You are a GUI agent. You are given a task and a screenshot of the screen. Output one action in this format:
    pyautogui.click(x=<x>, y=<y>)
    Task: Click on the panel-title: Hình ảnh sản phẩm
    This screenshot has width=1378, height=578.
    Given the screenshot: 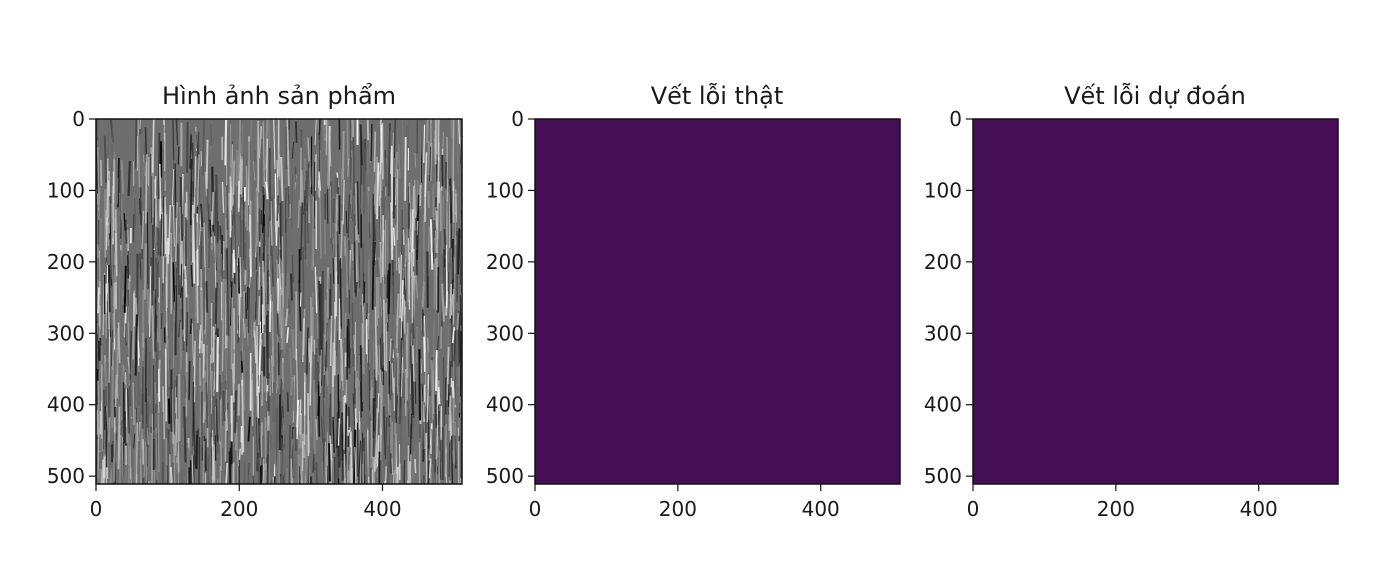 What is the action you would take?
    pyautogui.click(x=279, y=96)
    